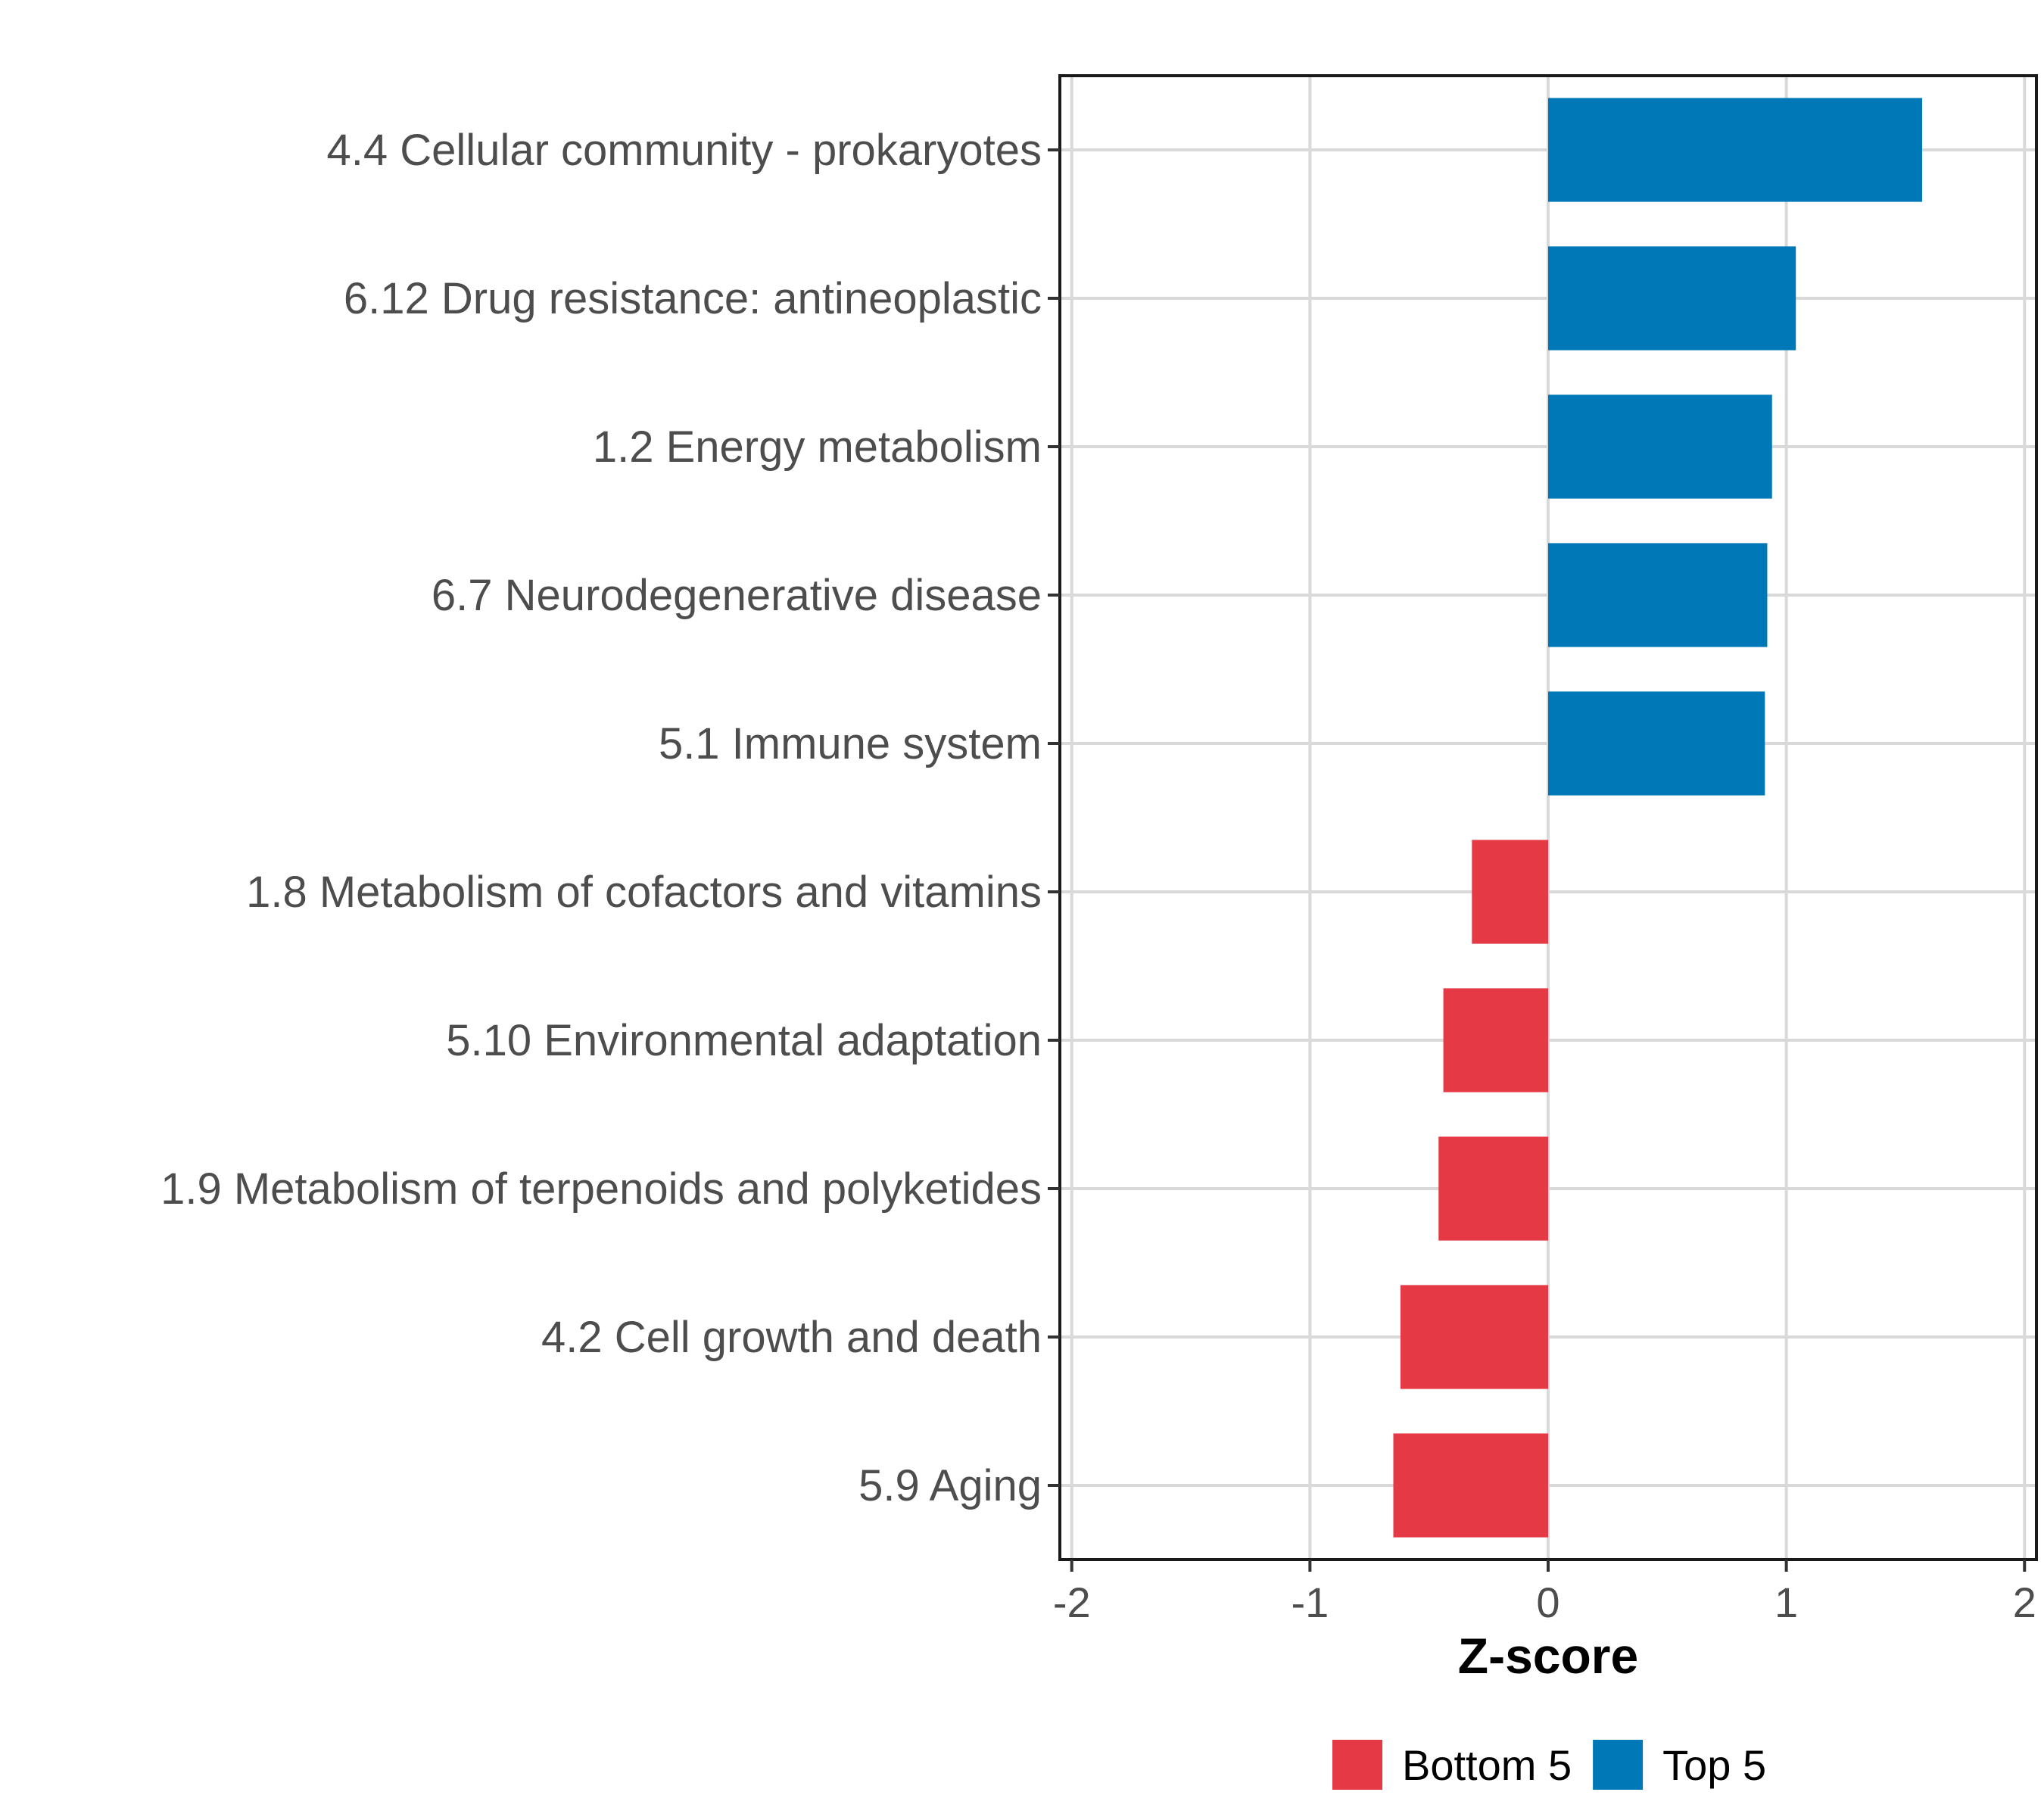 The width and height of the screenshot is (2044, 1817). Describe the element at coordinates (693, 298) in the screenshot. I see `category-label: 6.12 Drug resistance: antineoplastic` at that location.